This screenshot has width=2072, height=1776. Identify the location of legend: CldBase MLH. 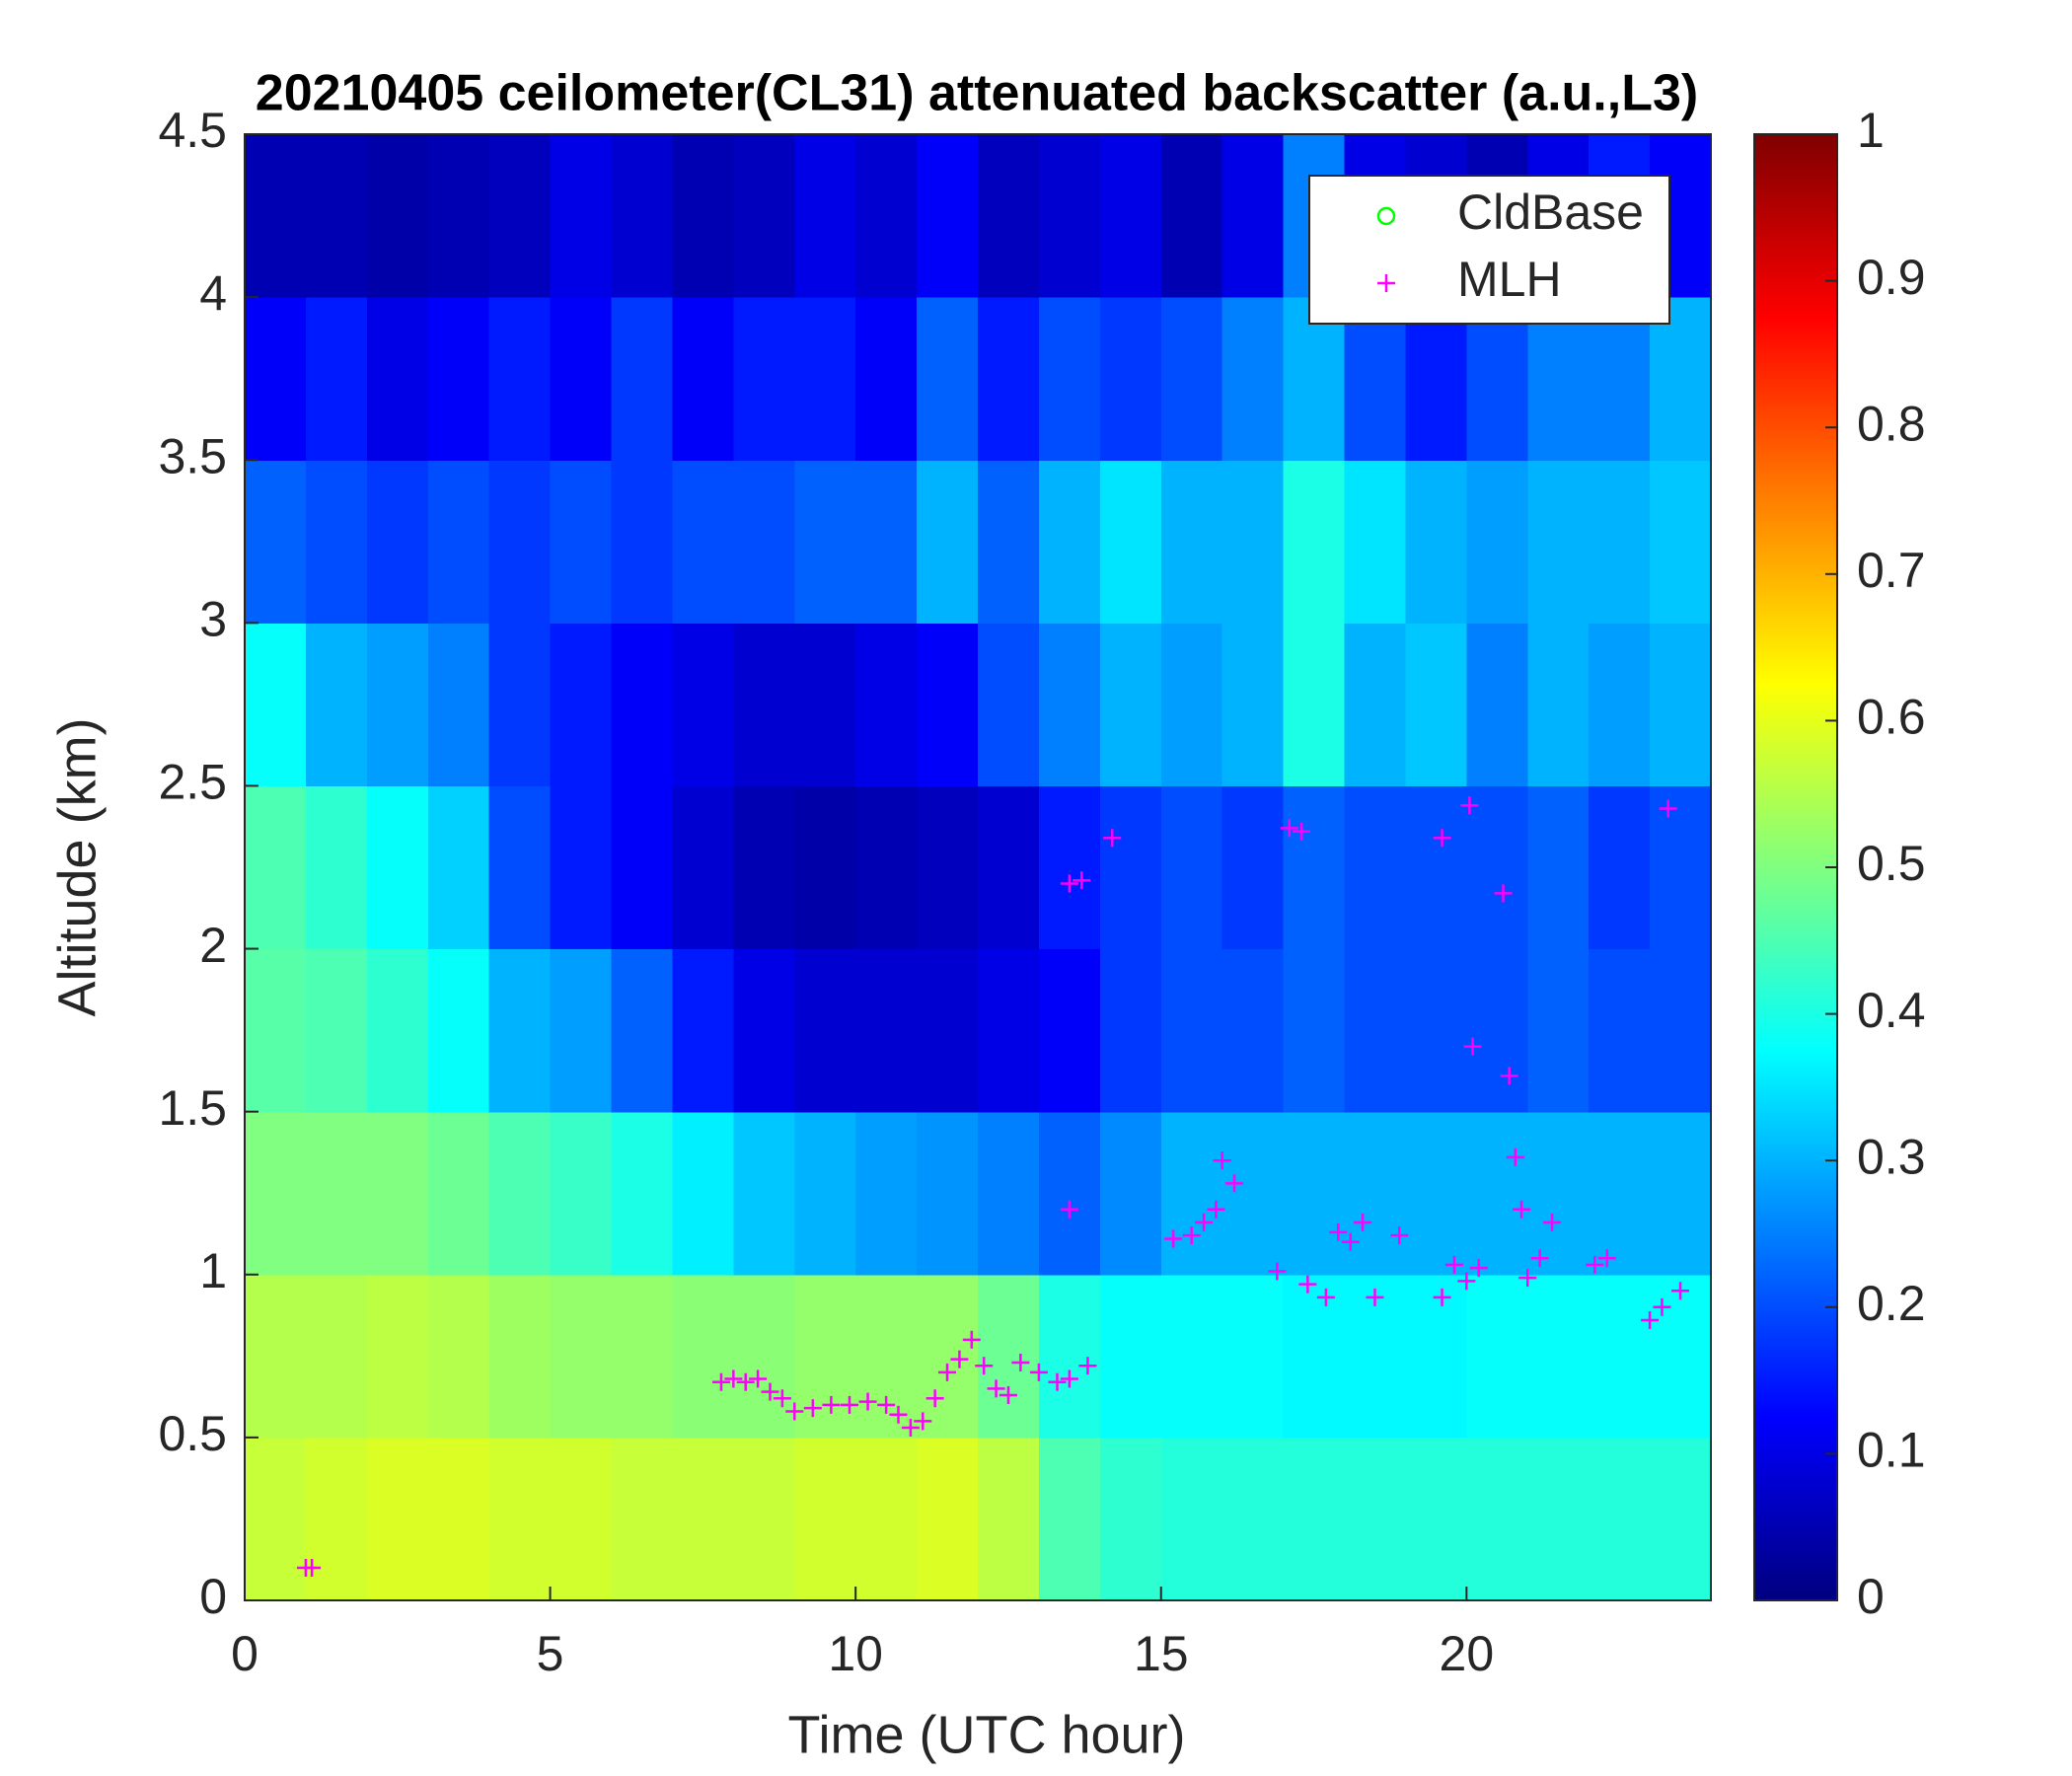
(1489, 250).